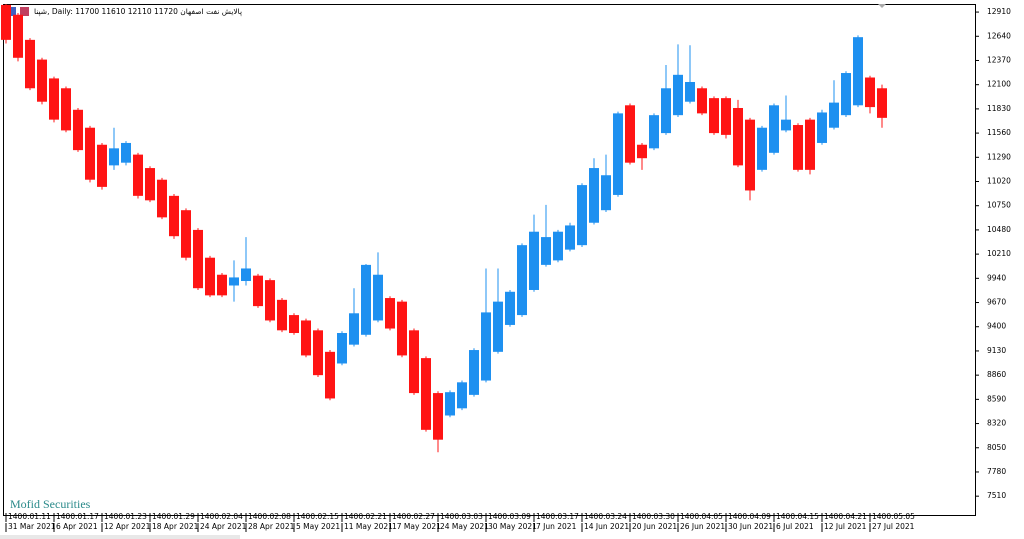 This screenshot has height=539, width=1024. Describe the element at coordinates (557, 516) in the screenshot. I see `x-tick-label-jalali: 1400.03.17` at that location.